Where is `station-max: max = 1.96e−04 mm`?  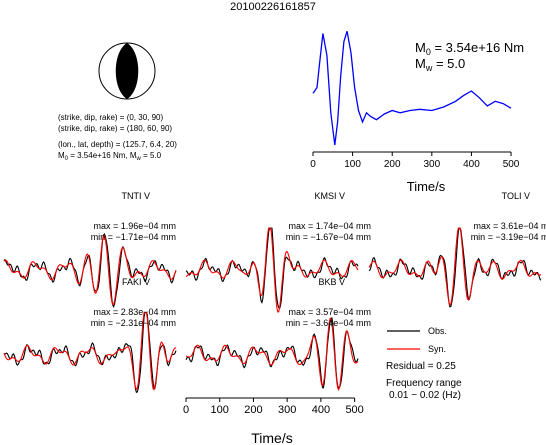 station-max: max = 1.96e−04 mm is located at coordinates (134, 226).